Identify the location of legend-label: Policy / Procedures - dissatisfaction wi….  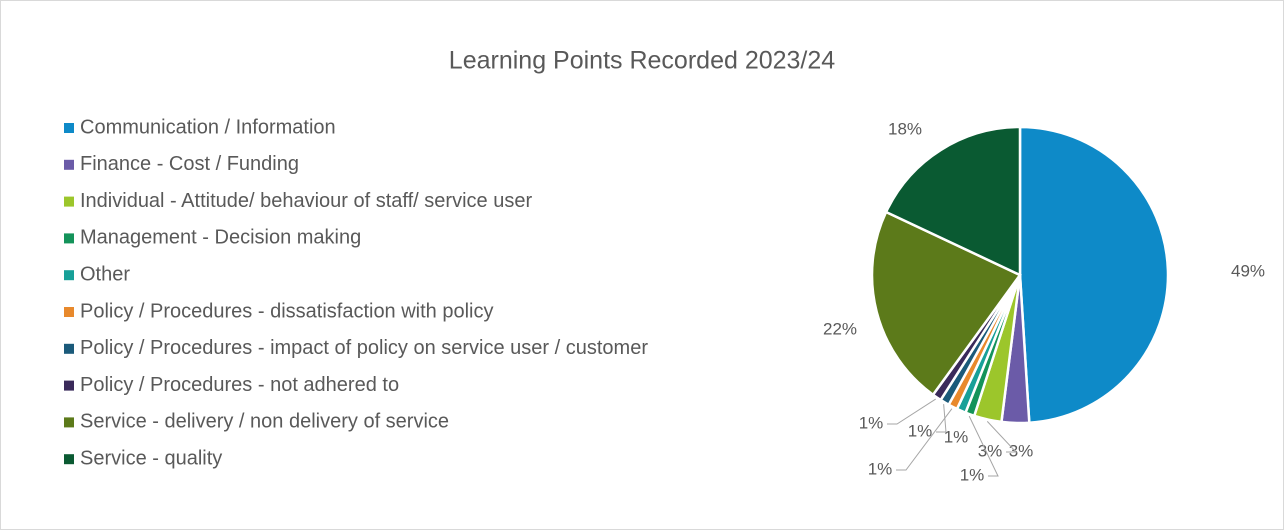
(287, 311).